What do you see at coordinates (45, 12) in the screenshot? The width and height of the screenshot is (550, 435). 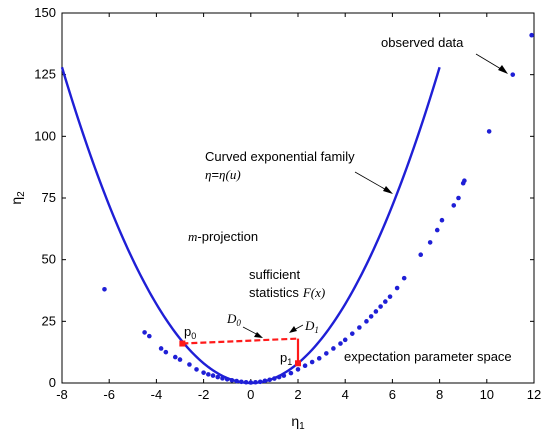 I see `y-tick-label: 150` at bounding box center [45, 12].